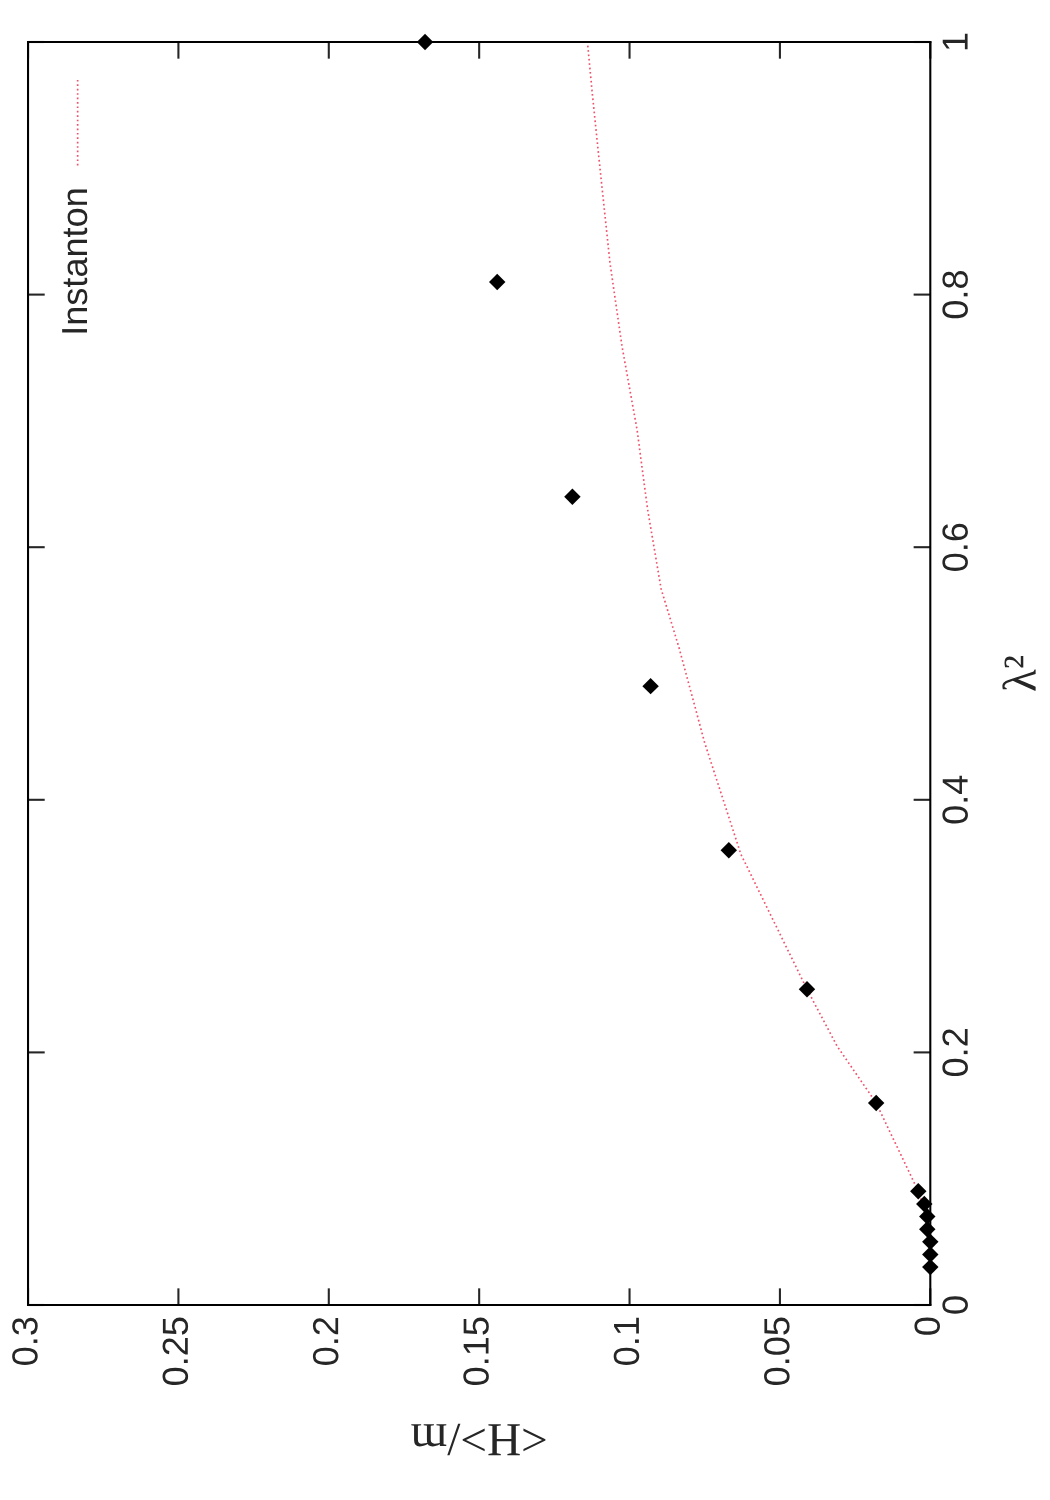 This screenshot has height=1500, width=1050. Describe the element at coordinates (325, 1341) in the screenshot. I see `x-tick-label: 0.2` at that location.